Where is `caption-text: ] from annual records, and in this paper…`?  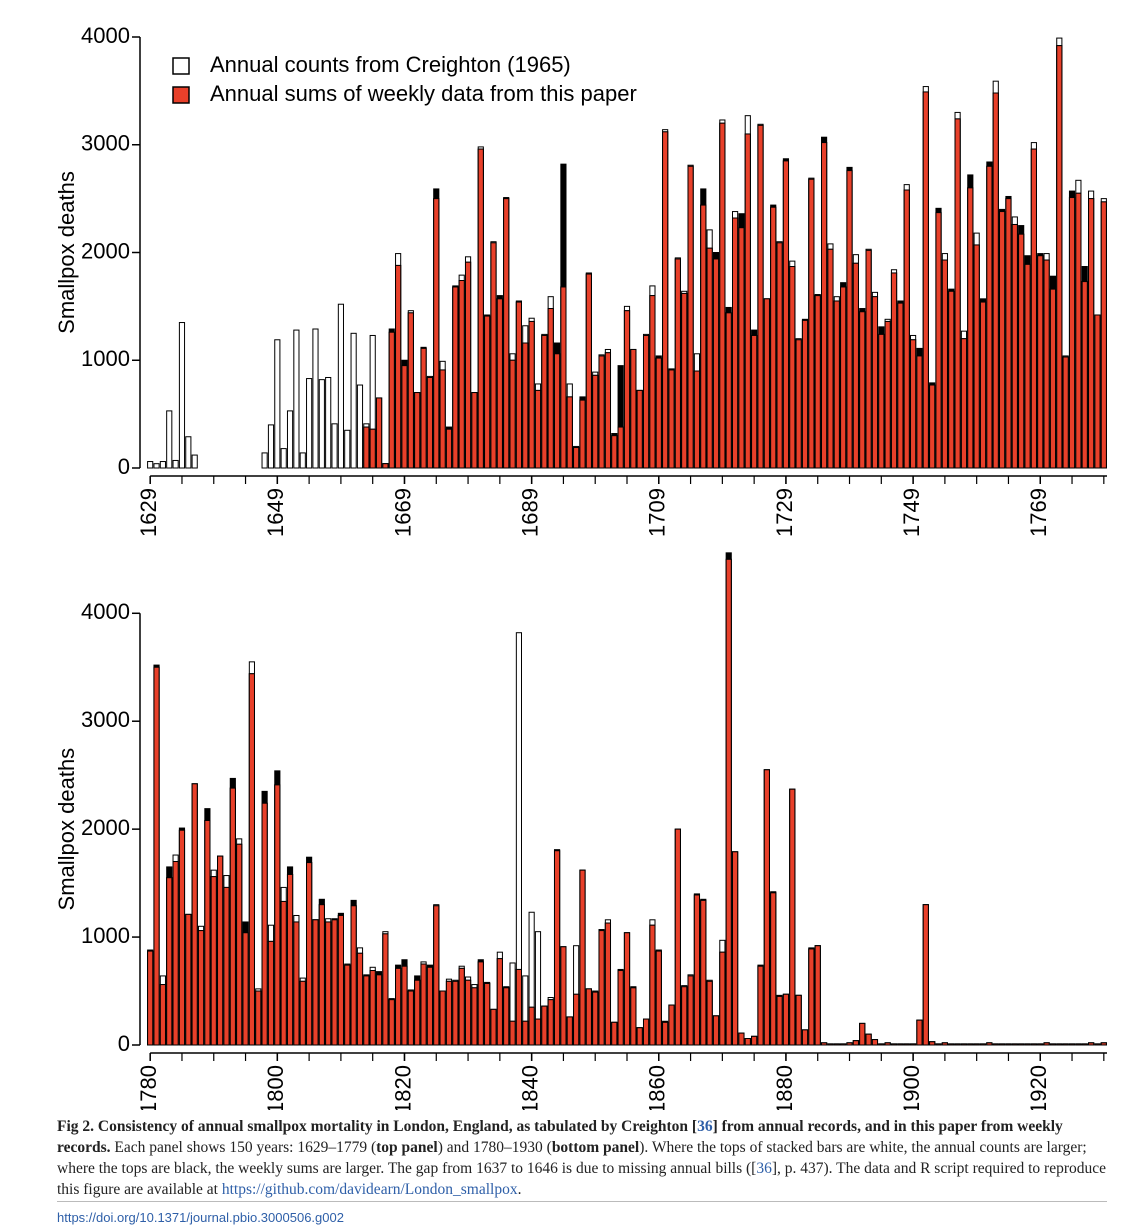
caption-text: ] from annual records, and in this paper… is located at coordinates (560, 1137).